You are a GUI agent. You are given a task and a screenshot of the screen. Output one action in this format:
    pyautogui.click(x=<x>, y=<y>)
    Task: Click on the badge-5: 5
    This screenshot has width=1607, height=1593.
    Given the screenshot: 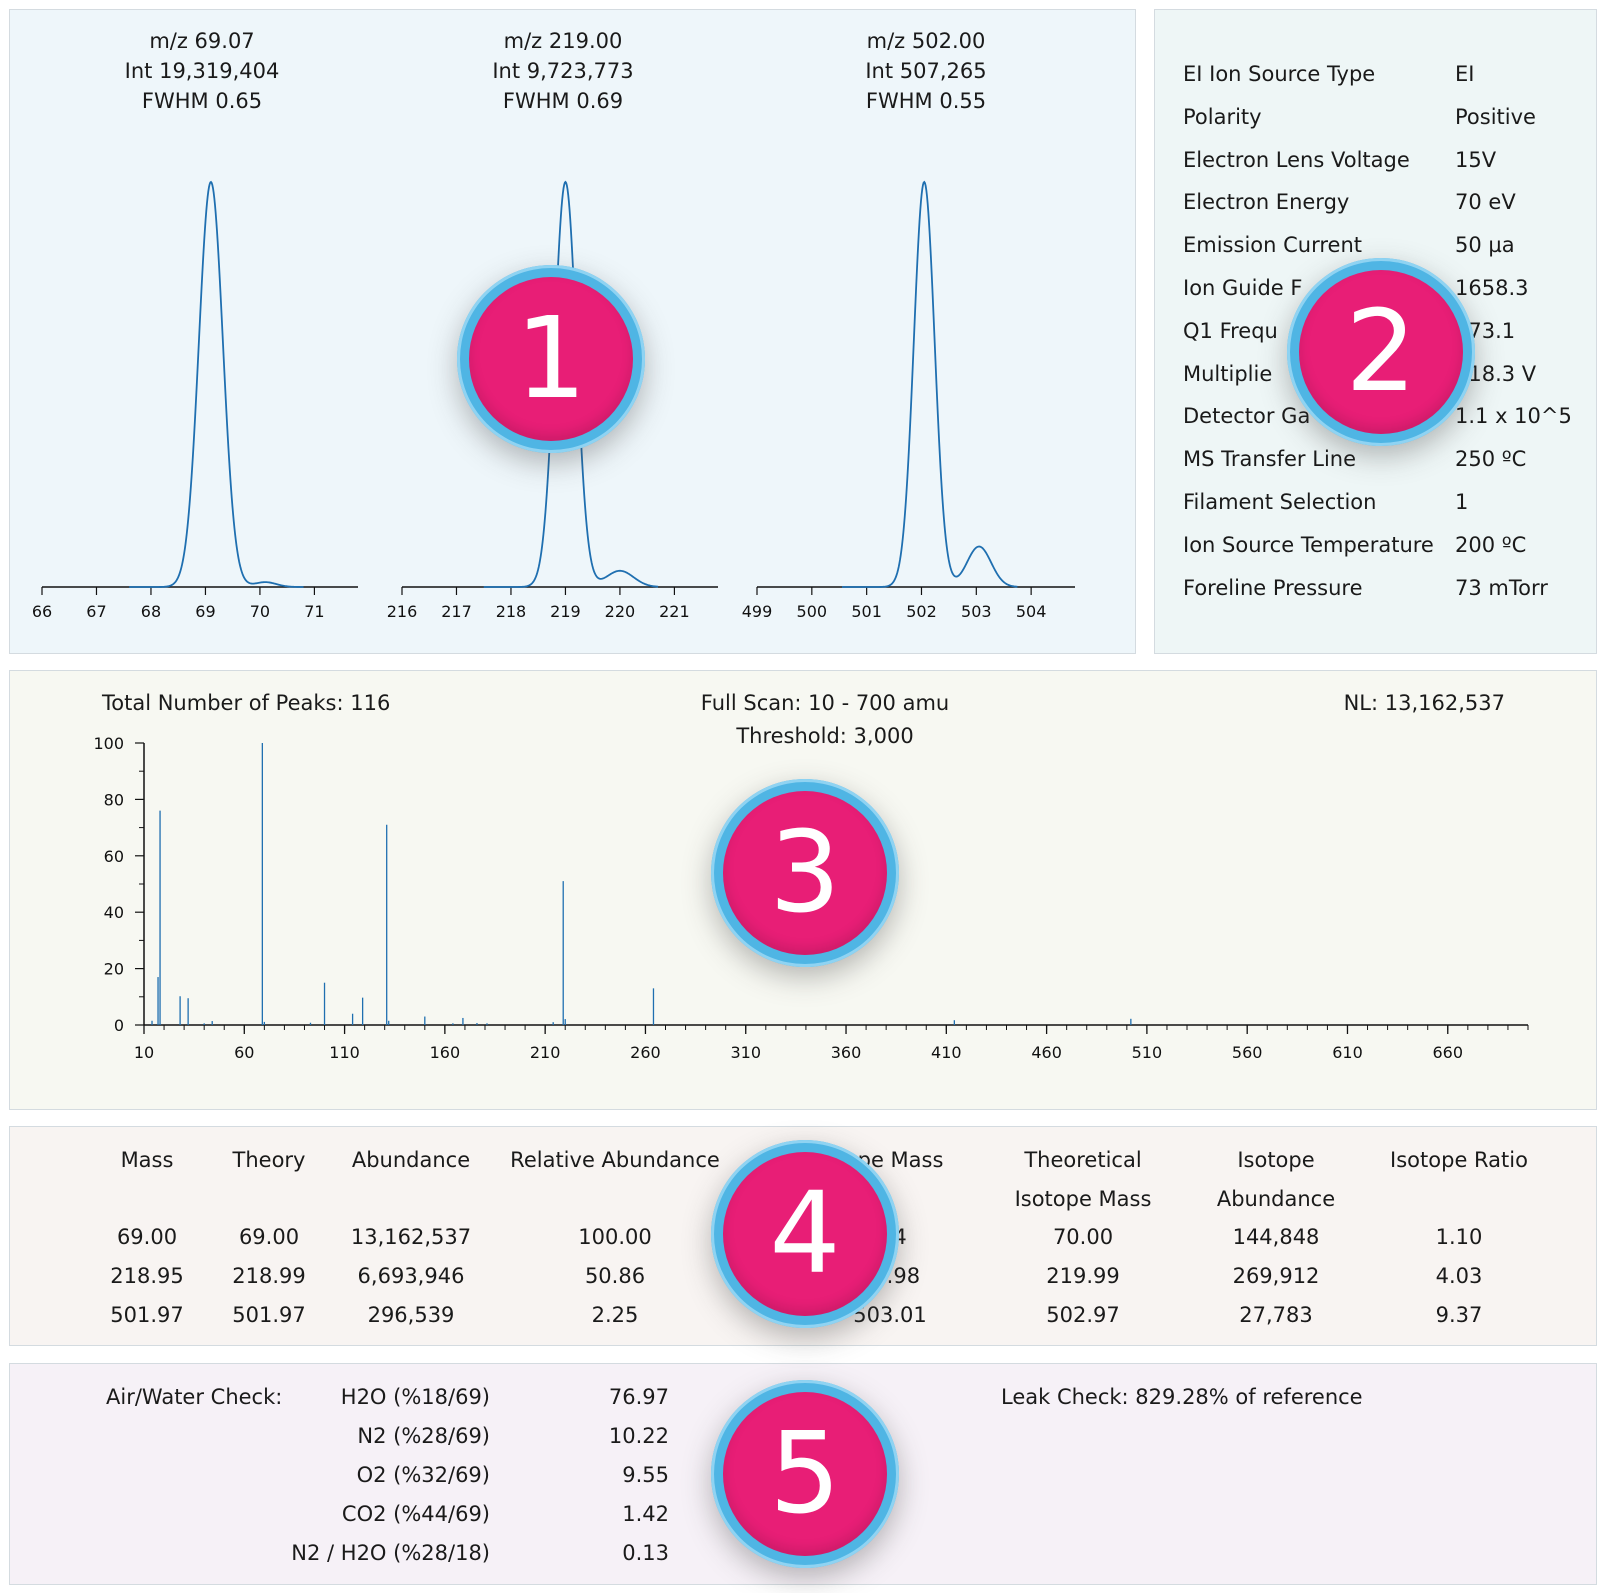 What is the action you would take?
    pyautogui.click(x=805, y=1474)
    